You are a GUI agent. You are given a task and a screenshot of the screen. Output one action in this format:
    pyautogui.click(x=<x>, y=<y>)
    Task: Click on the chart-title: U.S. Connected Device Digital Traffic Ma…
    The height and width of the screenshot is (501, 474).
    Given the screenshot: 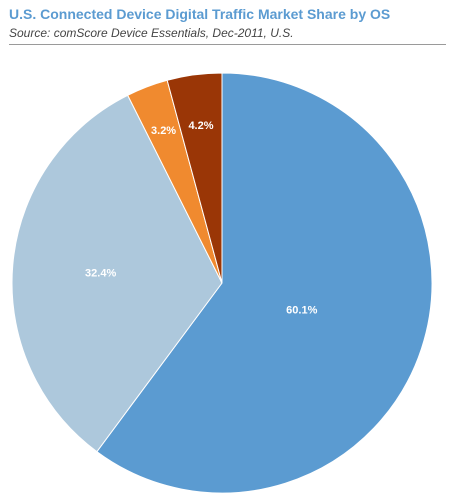 What is the action you would take?
    pyautogui.click(x=200, y=14)
    